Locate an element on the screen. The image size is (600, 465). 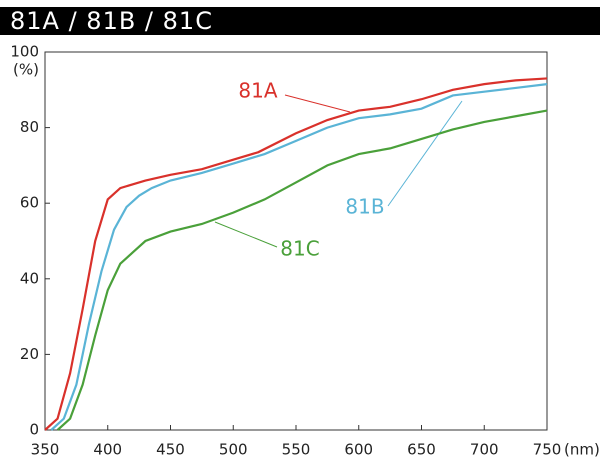
y-tick-label: 0 is located at coordinates (34, 430).